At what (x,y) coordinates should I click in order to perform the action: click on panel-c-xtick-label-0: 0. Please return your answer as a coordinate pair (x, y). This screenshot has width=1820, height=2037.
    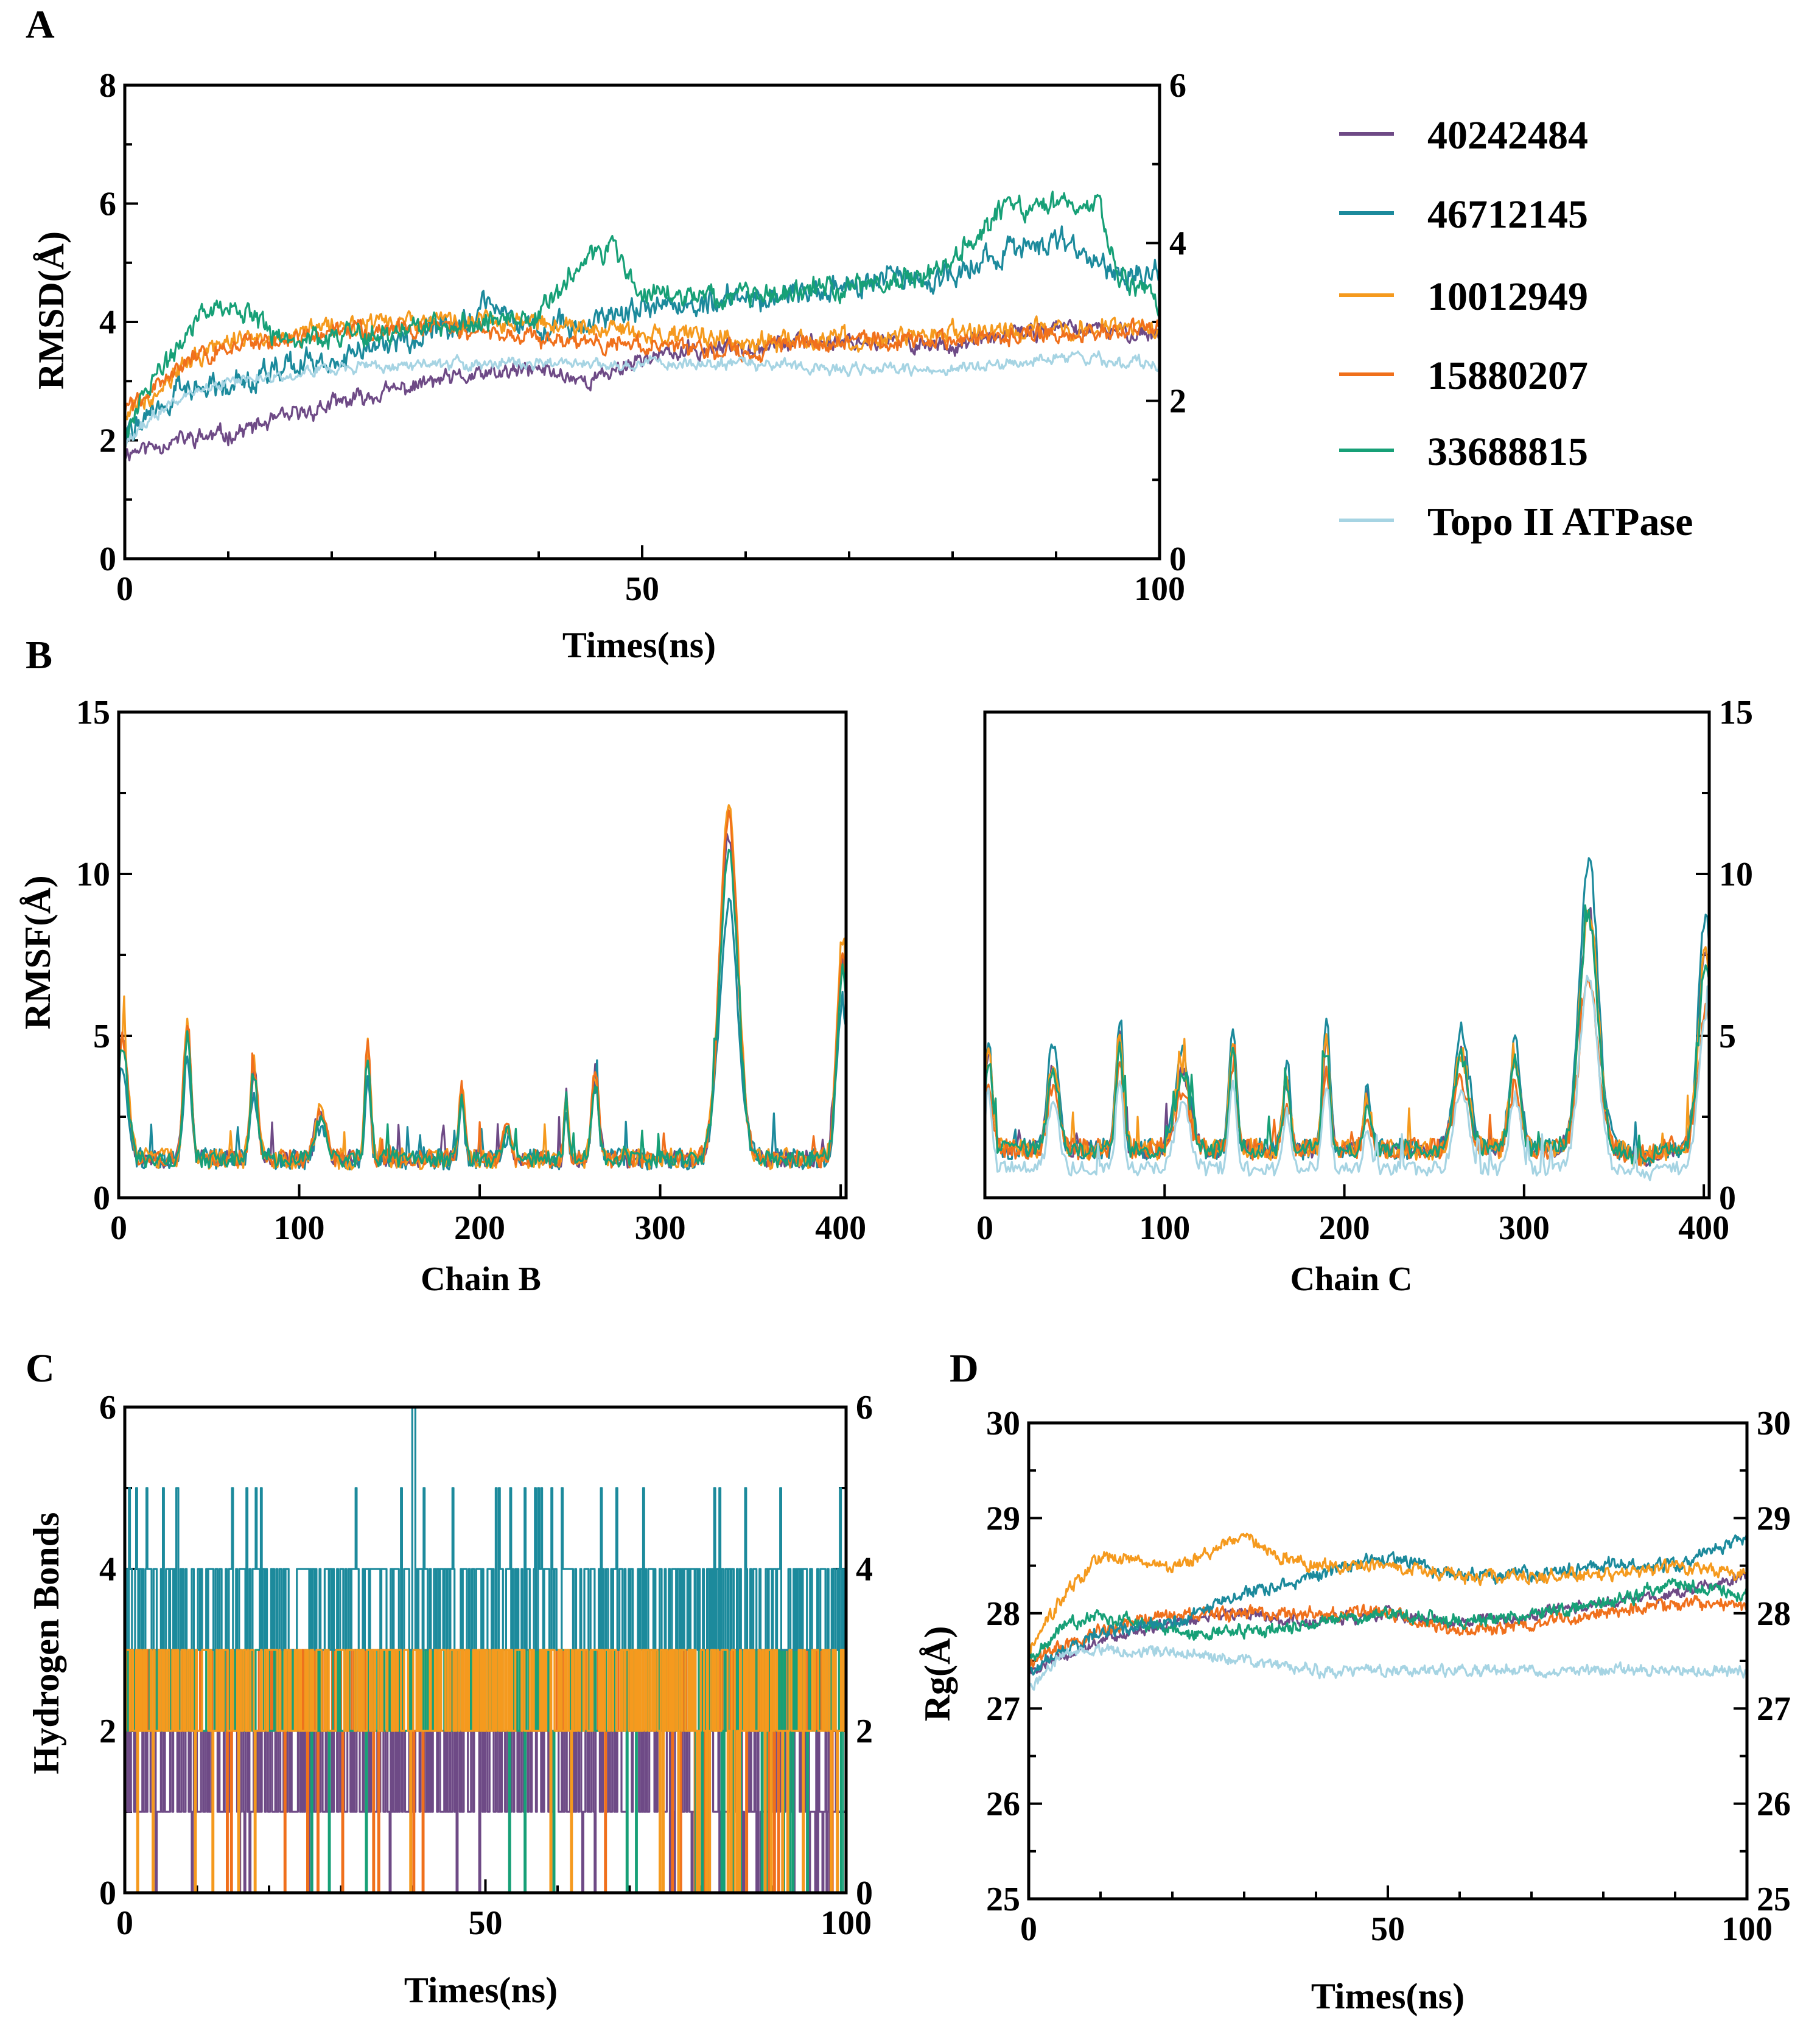
    Looking at the image, I should click on (124, 1923).